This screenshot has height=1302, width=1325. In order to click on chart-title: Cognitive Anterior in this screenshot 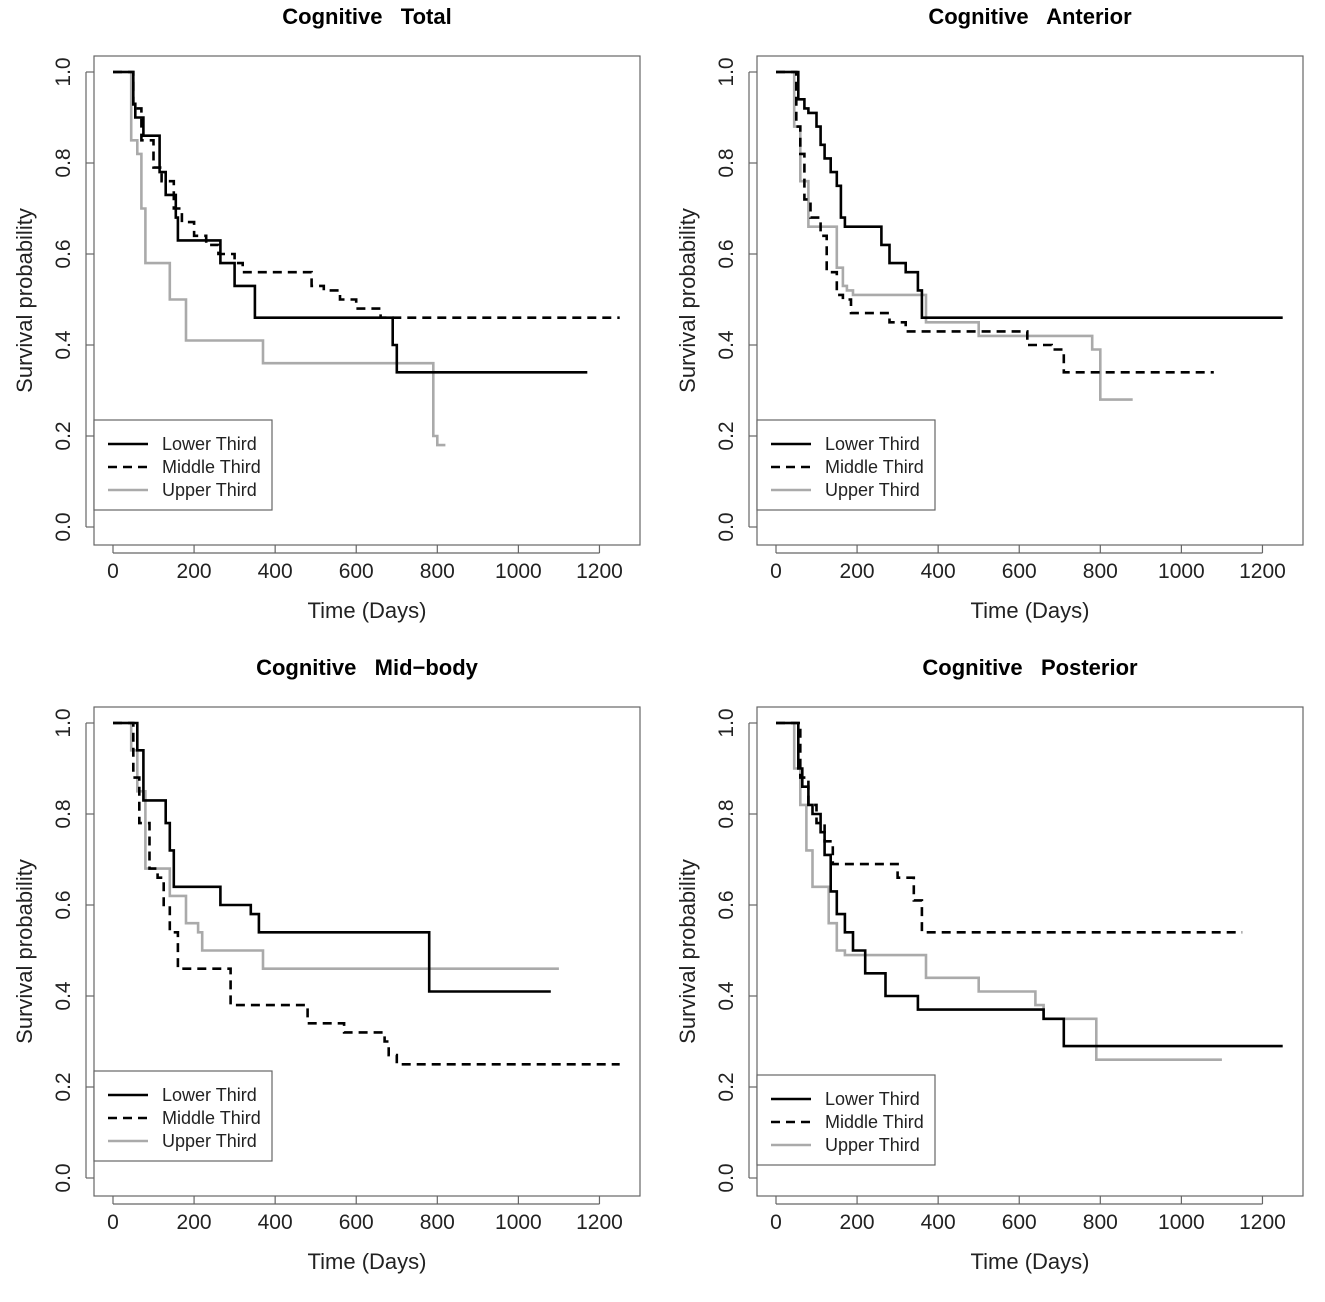, I will do `click(1030, 16)`.